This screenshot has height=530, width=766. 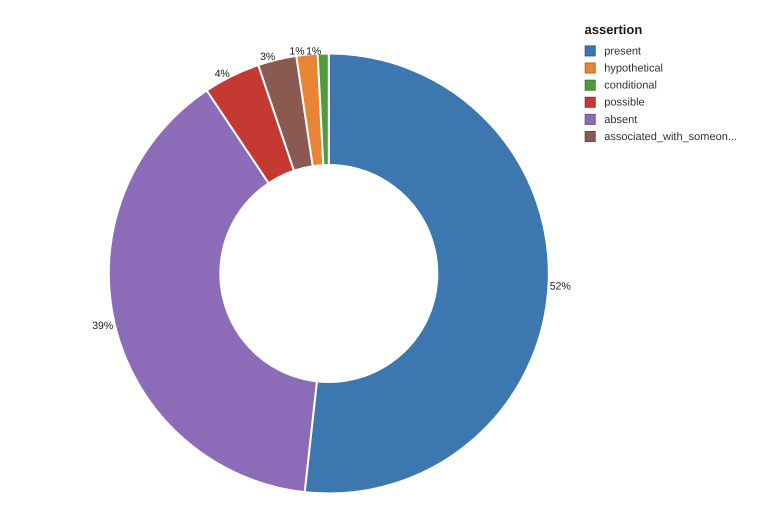 What do you see at coordinates (222, 74) in the screenshot?
I see `svg-text: 4%` at bounding box center [222, 74].